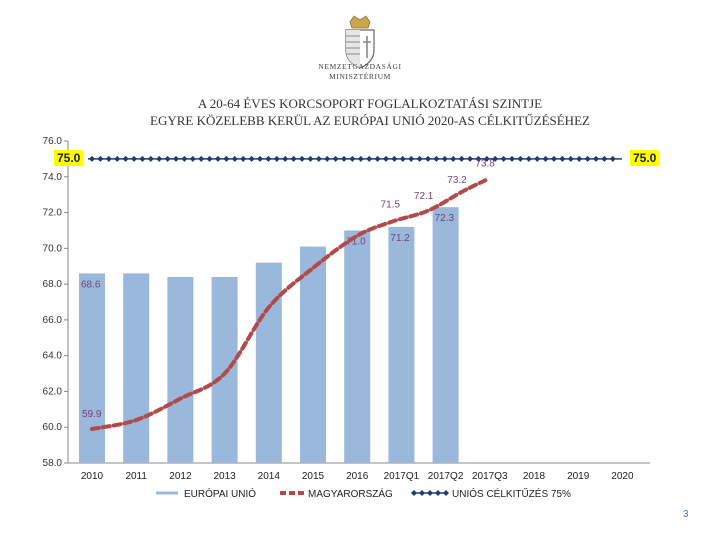 Image resolution: width=720 pixels, height=540 pixels. Describe the element at coordinates (686, 514) in the screenshot. I see `page-number: 3` at that location.